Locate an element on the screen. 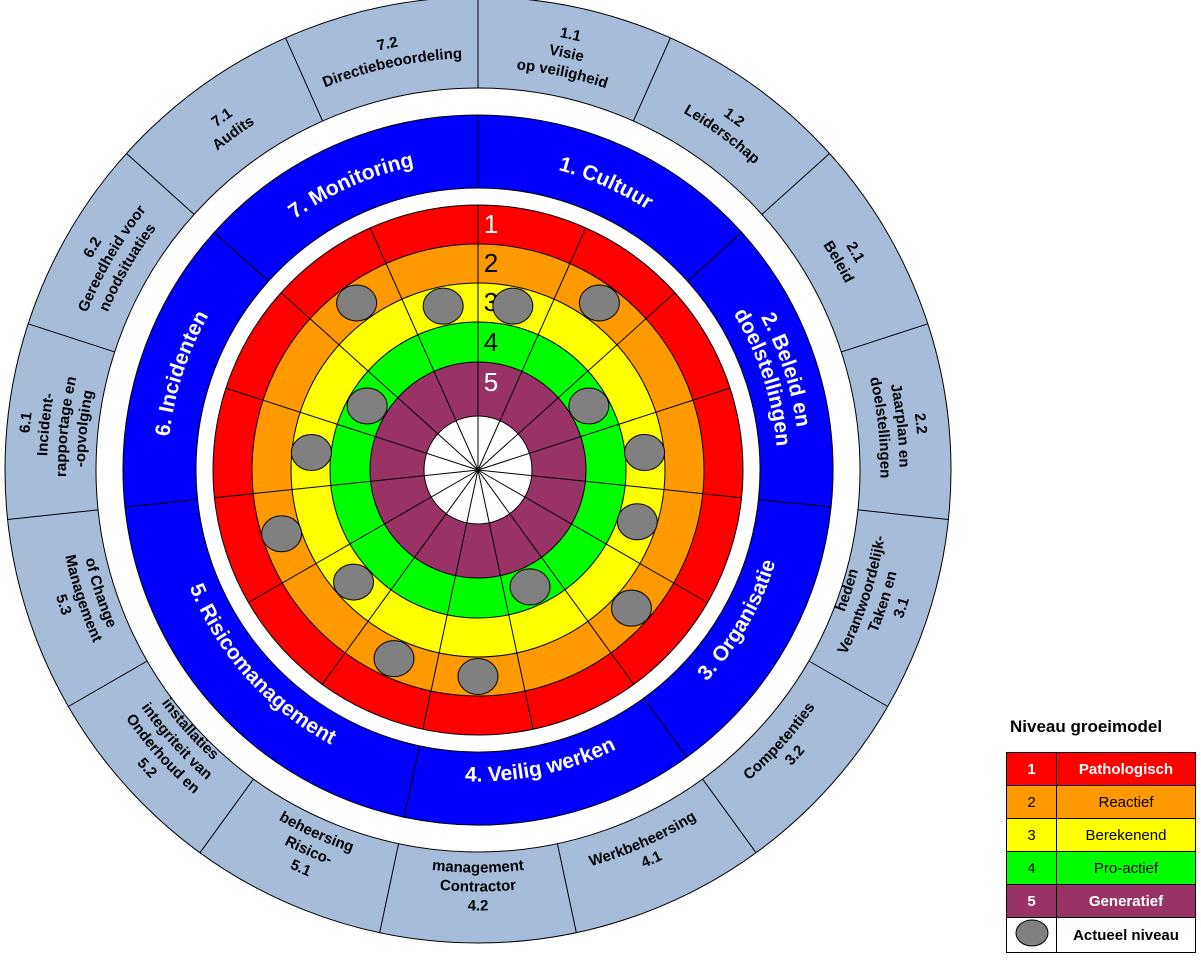  current-level-marker-1.1 is located at coordinates (513, 306).